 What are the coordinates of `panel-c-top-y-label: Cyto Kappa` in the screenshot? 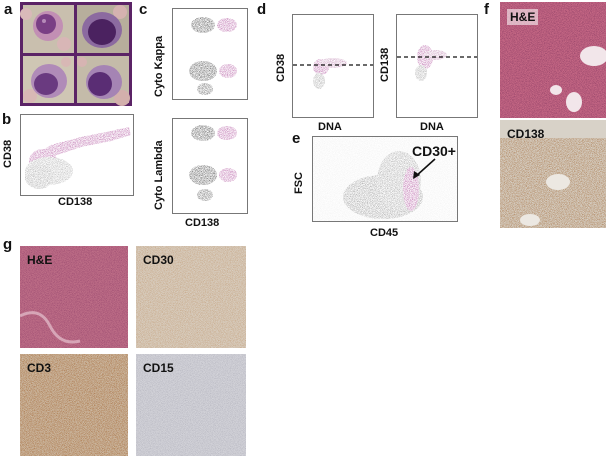 It's located at (159, 66).